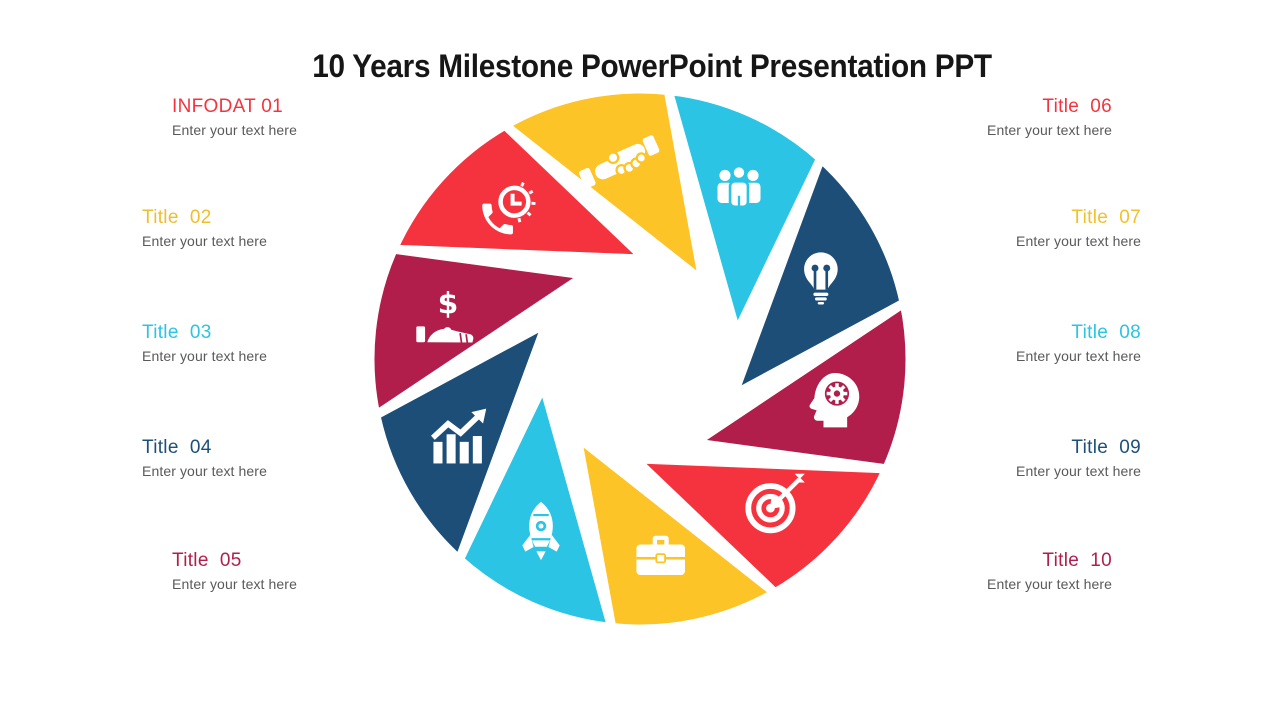  Describe the element at coordinates (541, 531) in the screenshot. I see `rocket-icon` at that location.